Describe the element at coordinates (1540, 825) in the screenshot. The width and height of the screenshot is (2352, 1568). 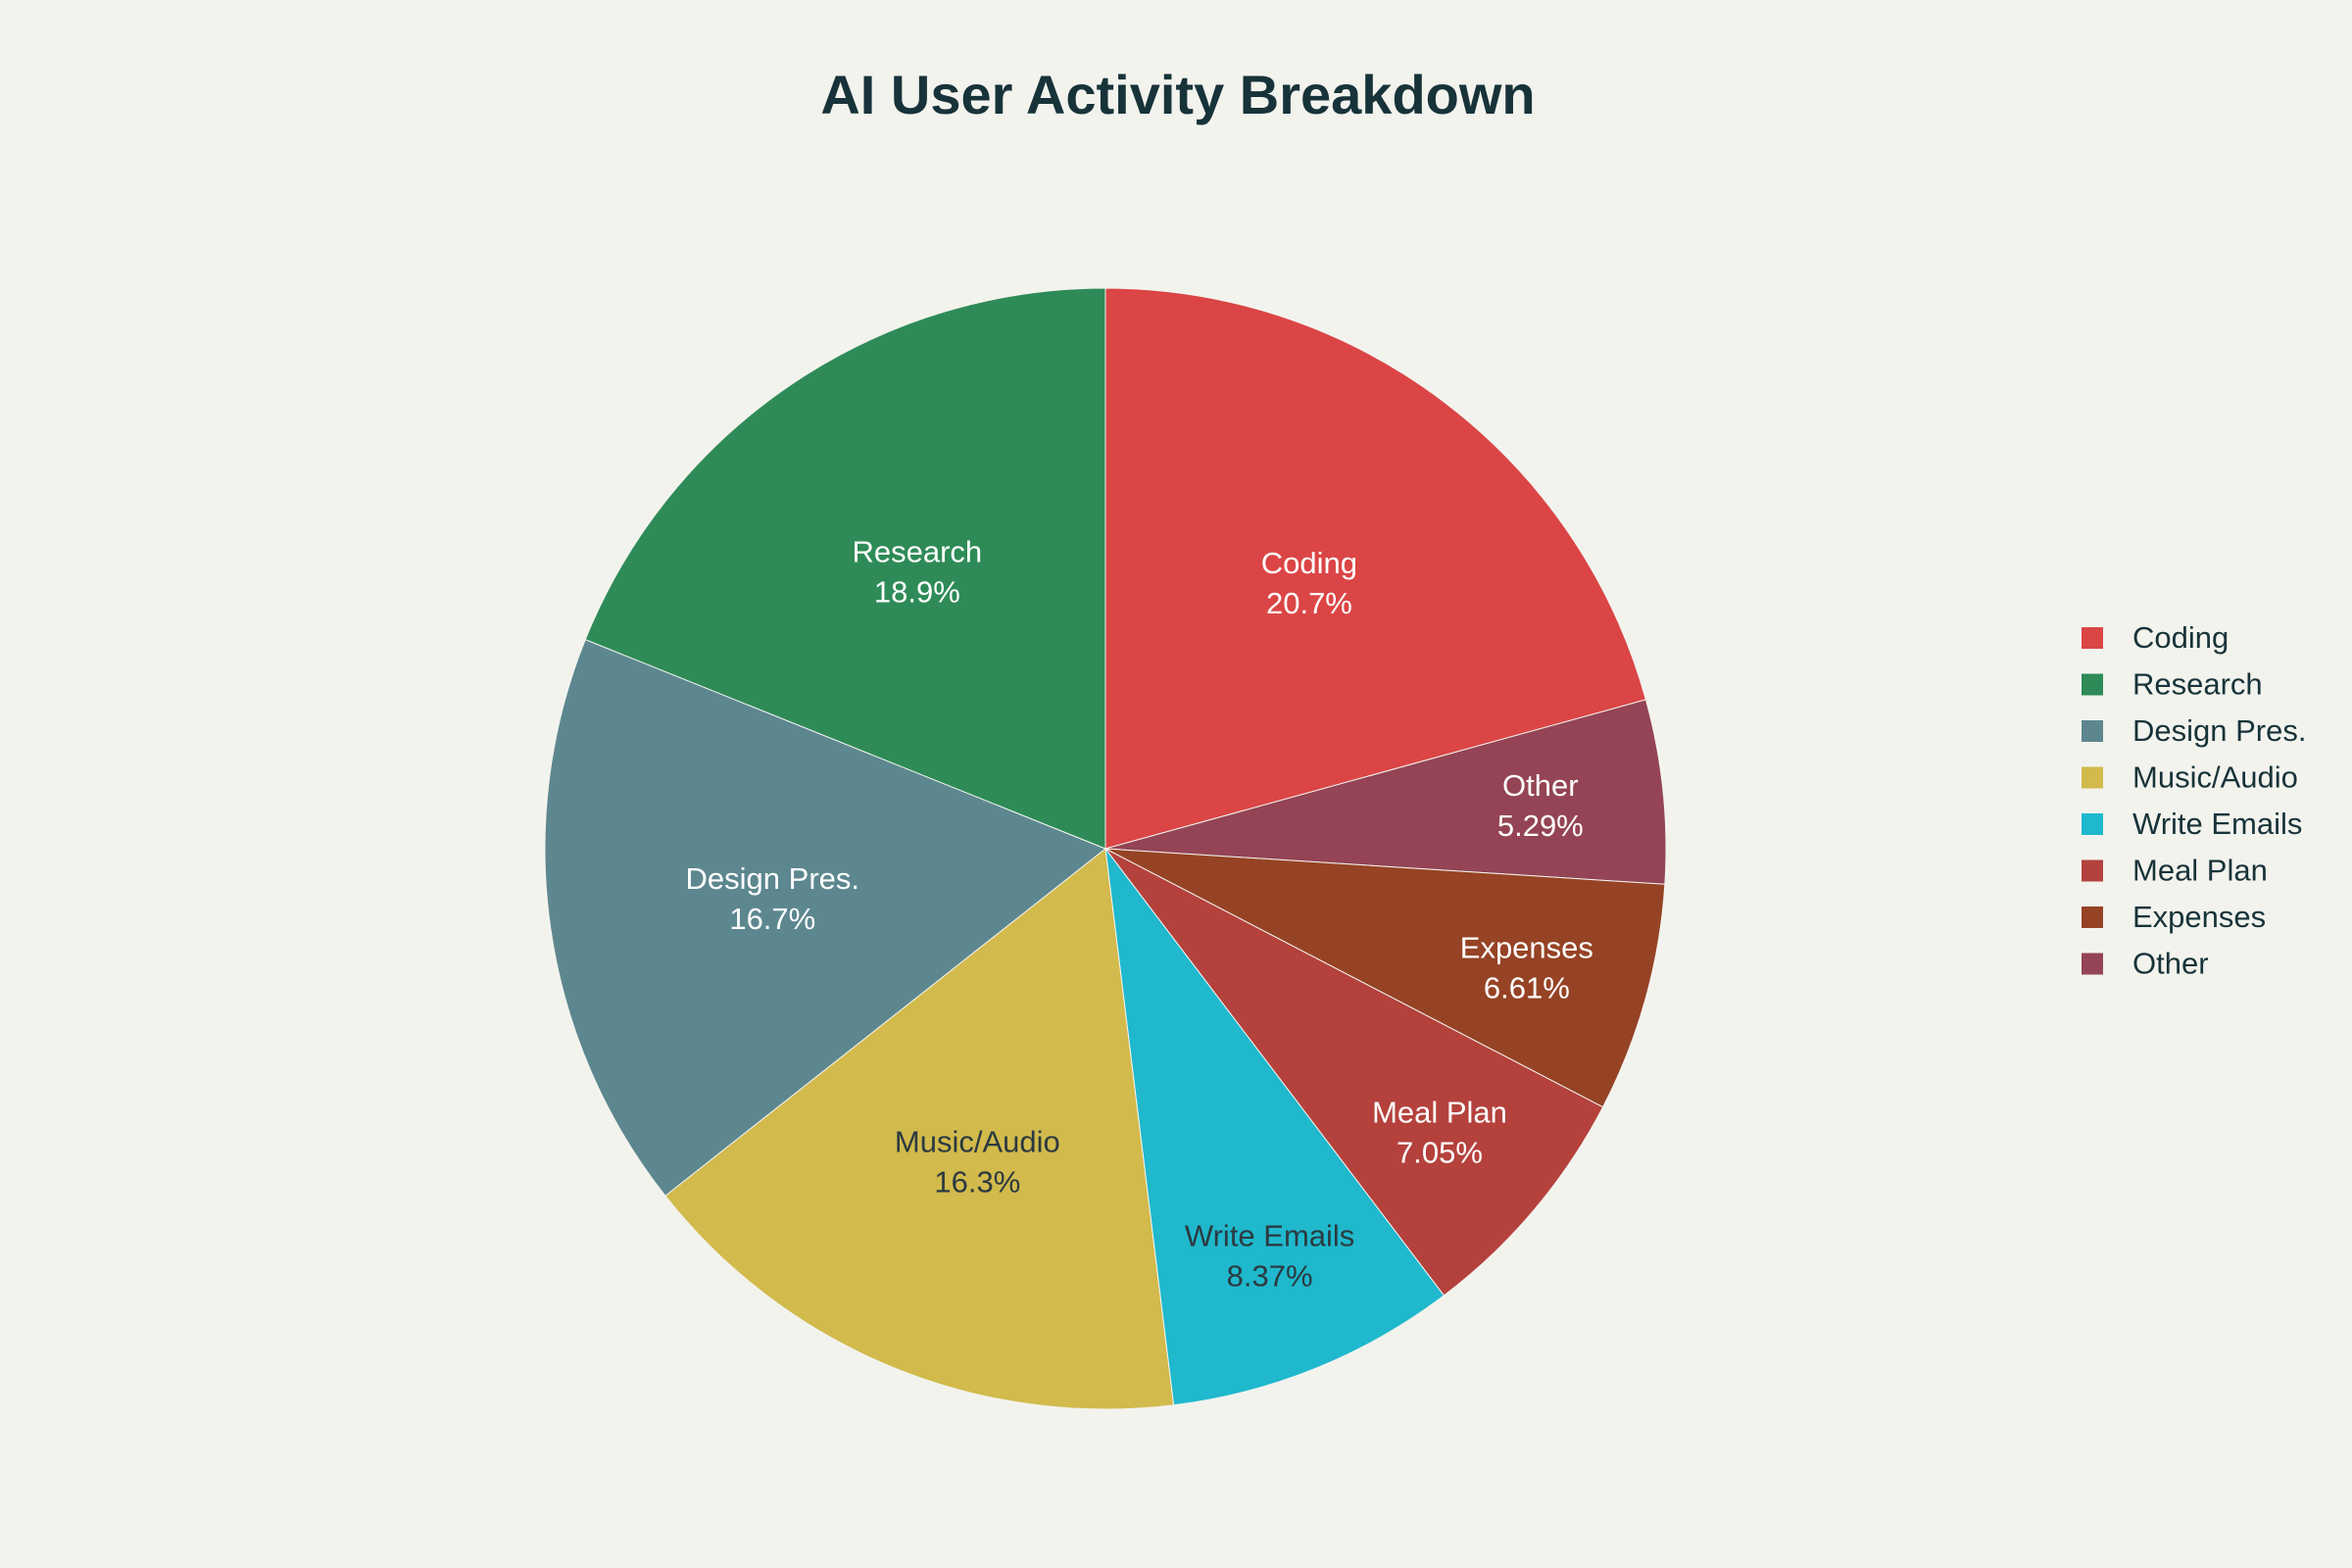
I see `slice-label-percent: 5.29%` at that location.